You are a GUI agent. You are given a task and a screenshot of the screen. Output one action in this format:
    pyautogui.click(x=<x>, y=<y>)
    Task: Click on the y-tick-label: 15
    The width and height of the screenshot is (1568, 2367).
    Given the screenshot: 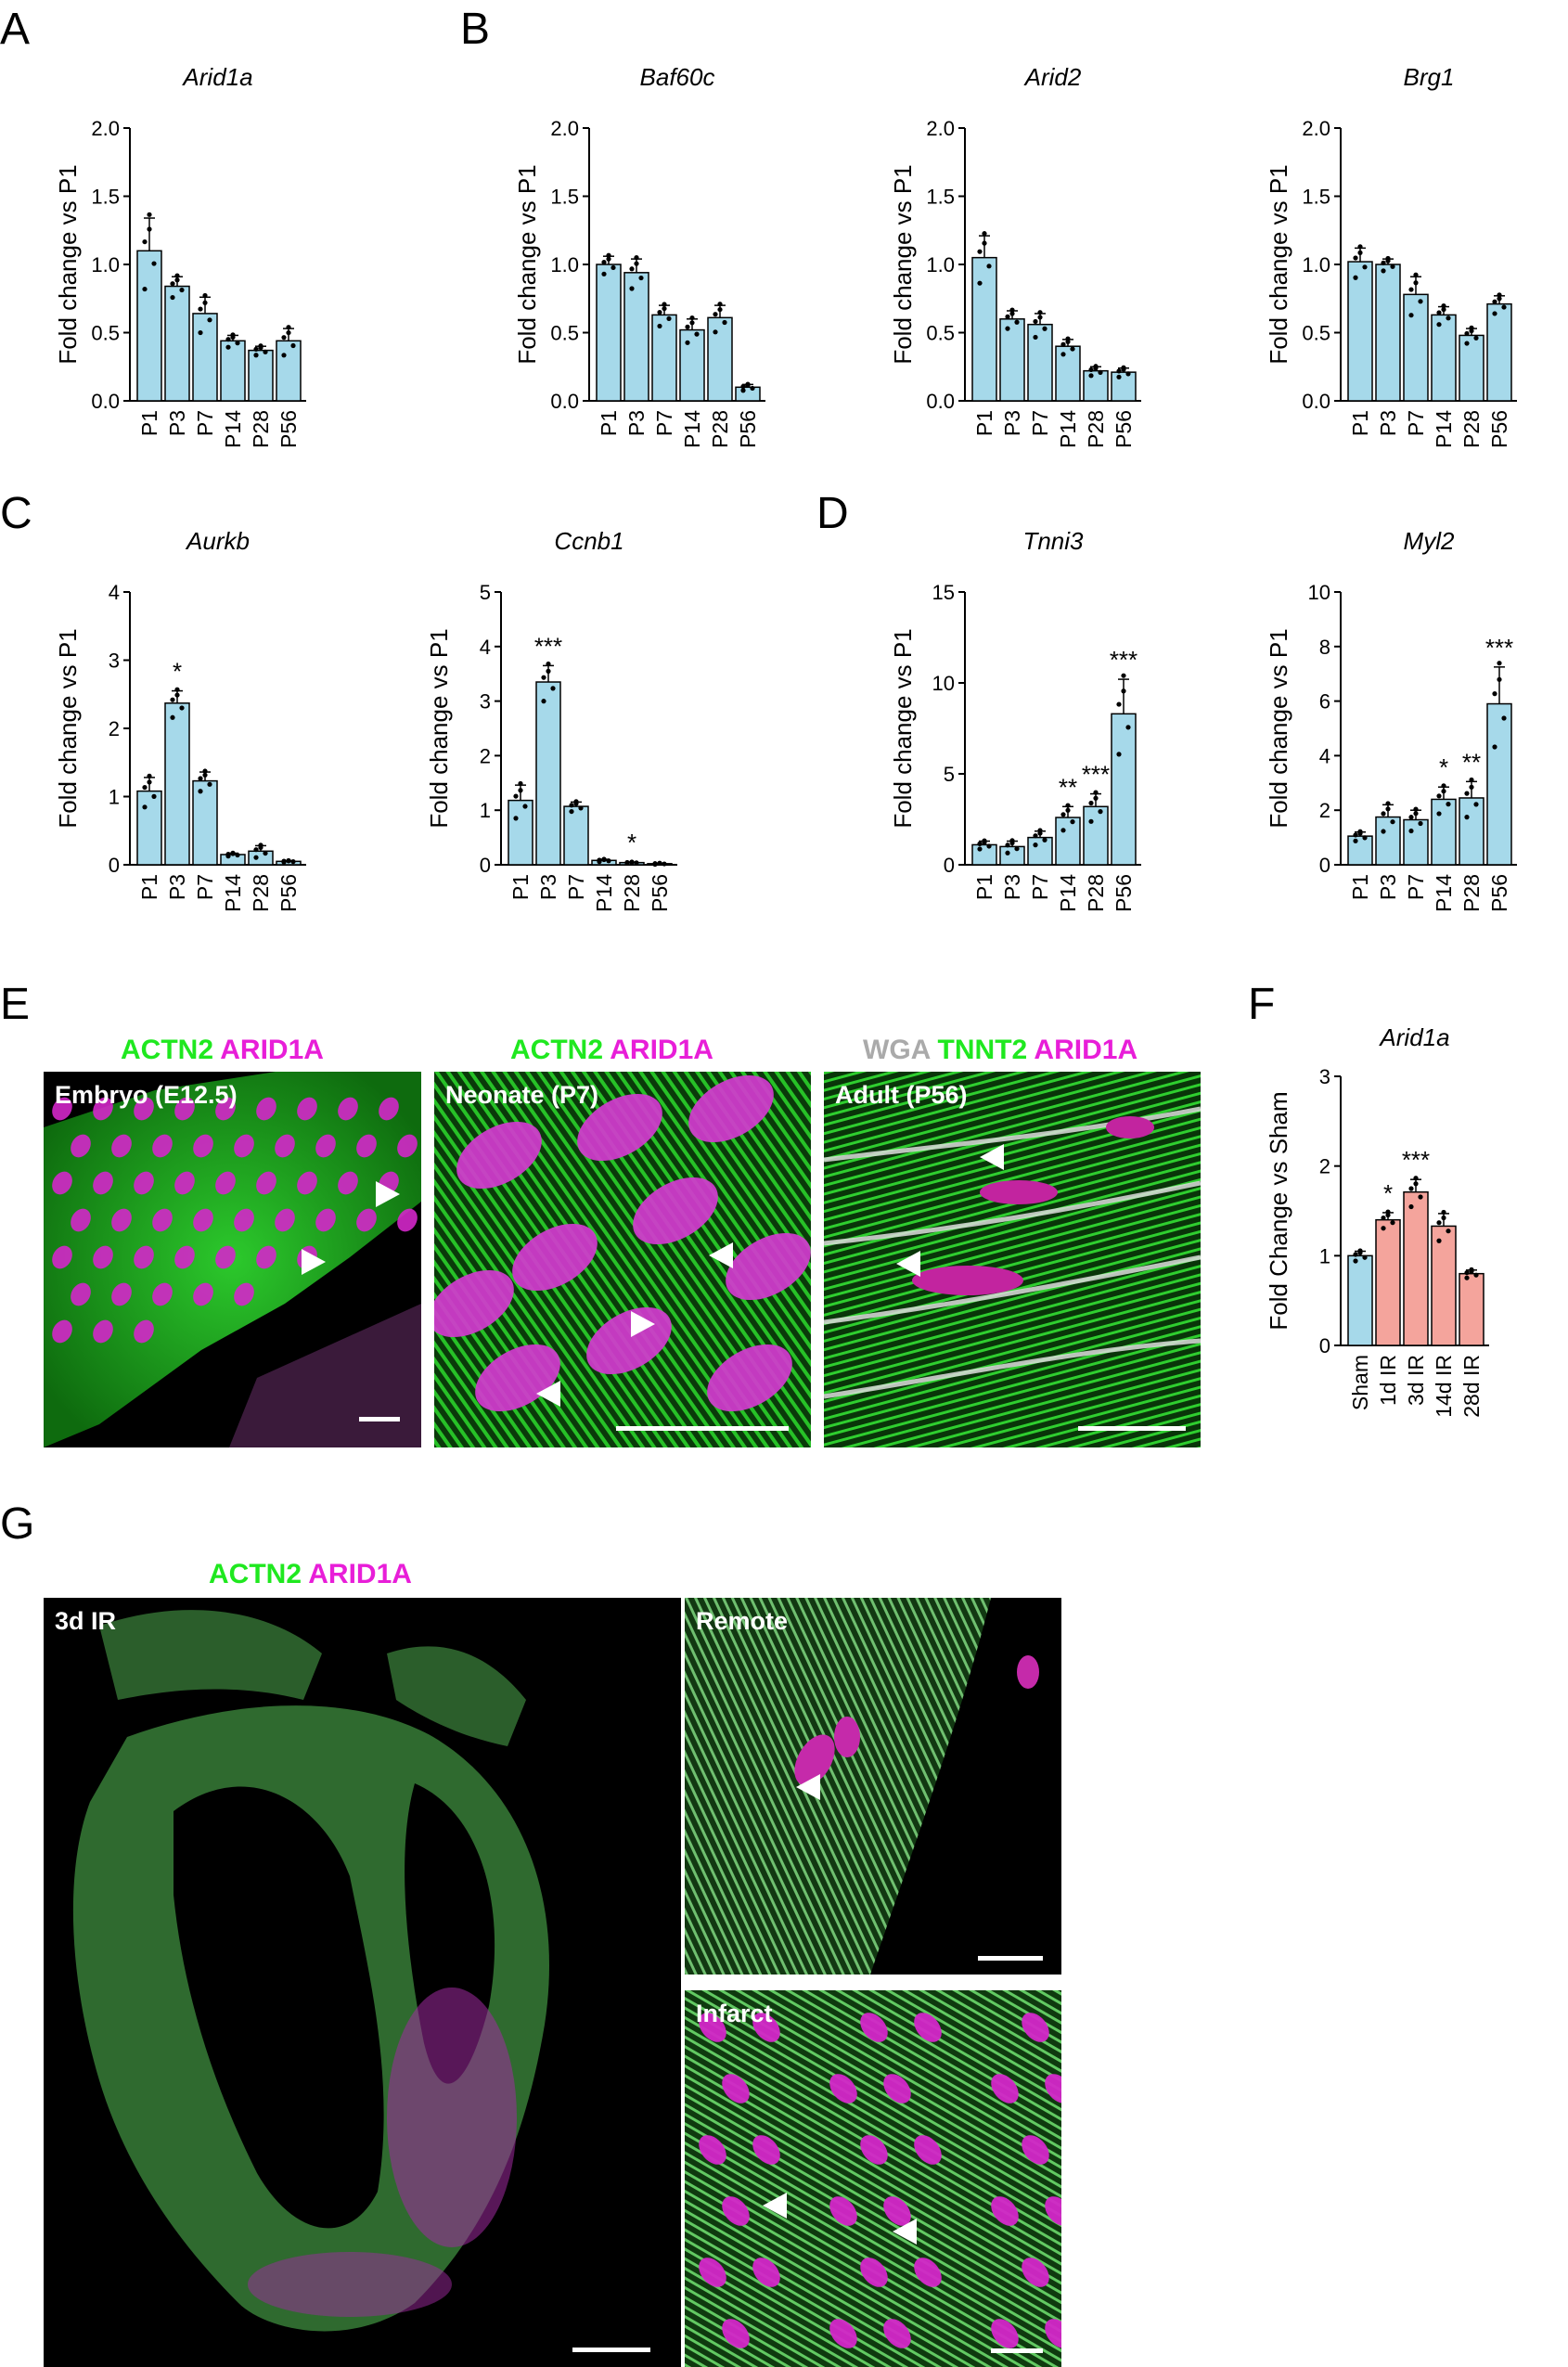 What is the action you would take?
    pyautogui.click(x=943, y=593)
    